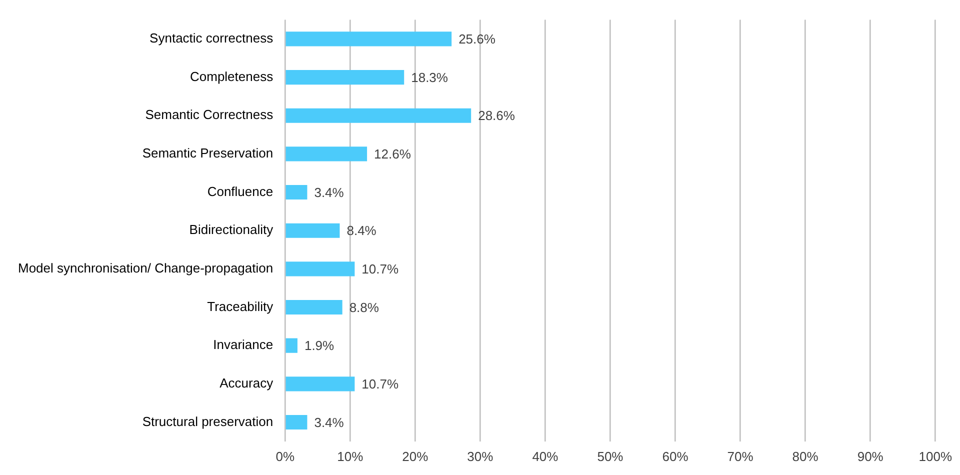 This screenshot has width=960, height=475. Describe the element at coordinates (240, 306) in the screenshot. I see `y-tick-label: Traceability` at that location.